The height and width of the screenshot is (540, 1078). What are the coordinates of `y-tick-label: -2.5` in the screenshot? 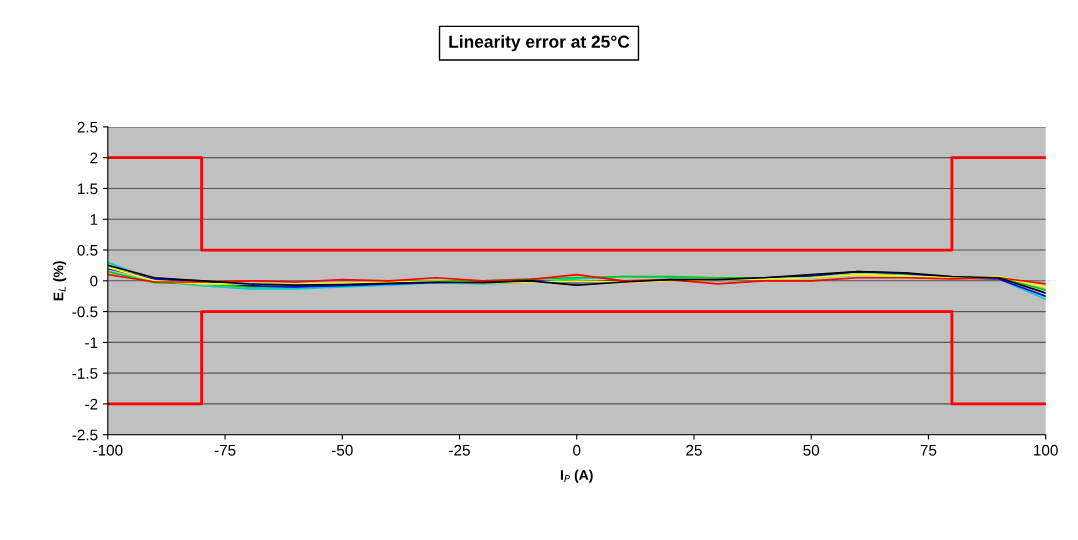 It's located at (85, 435).